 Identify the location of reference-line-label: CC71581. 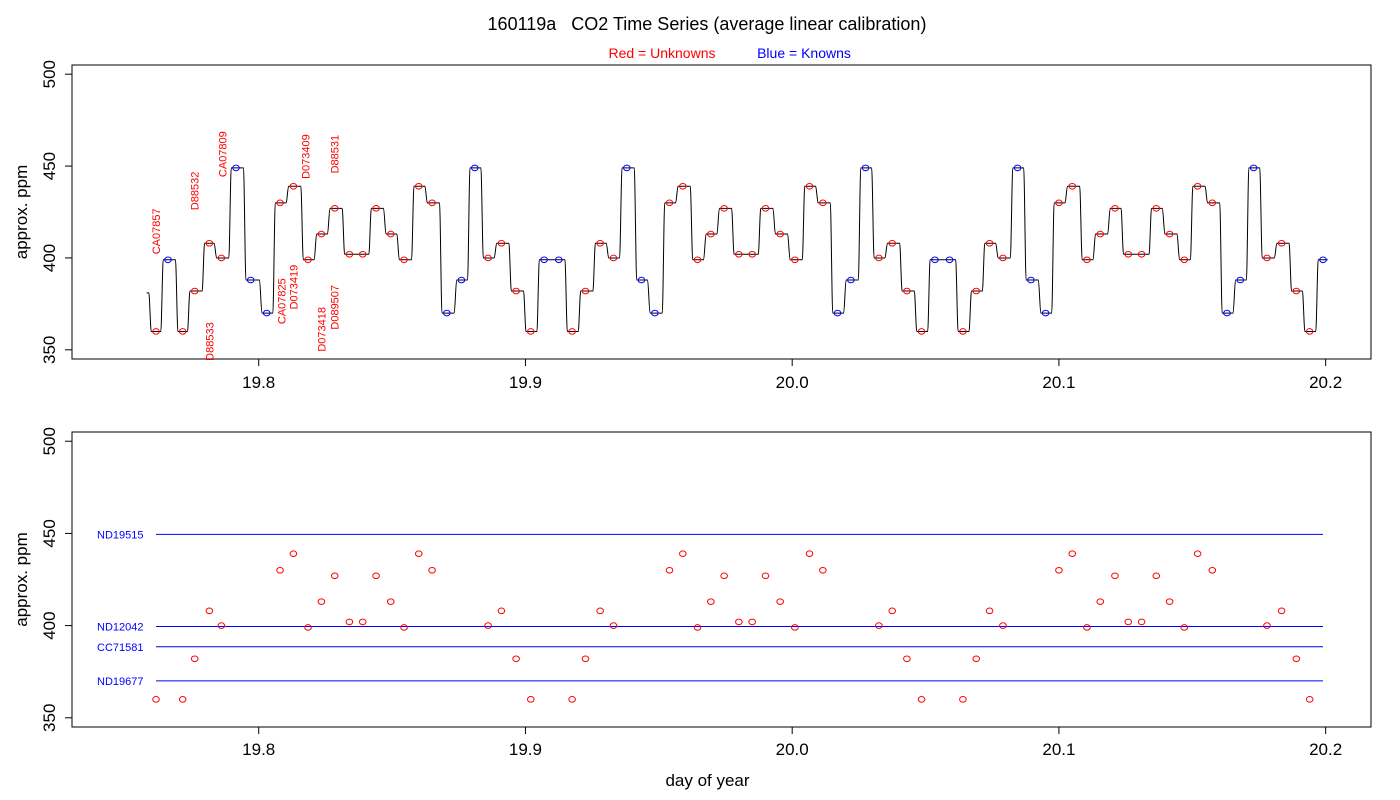
(120, 648).